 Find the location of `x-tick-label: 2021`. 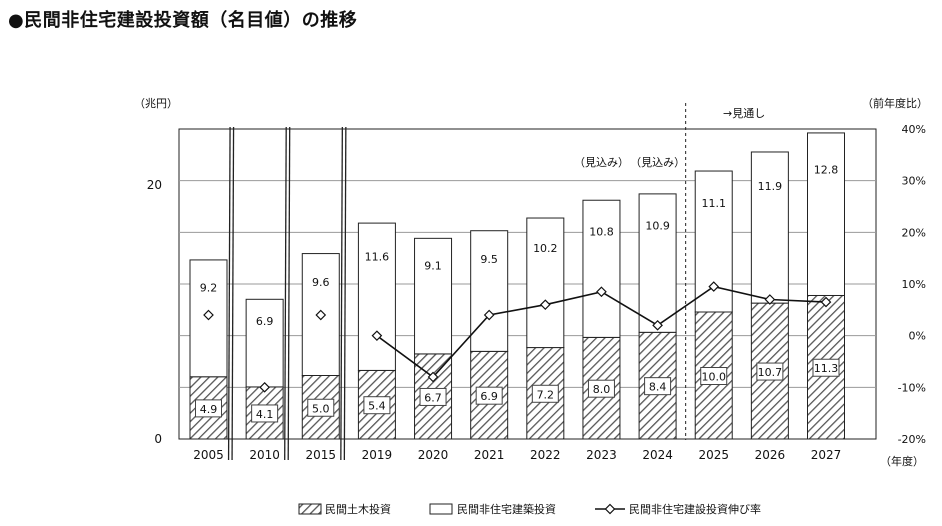

x-tick-label: 2021 is located at coordinates (489, 455).